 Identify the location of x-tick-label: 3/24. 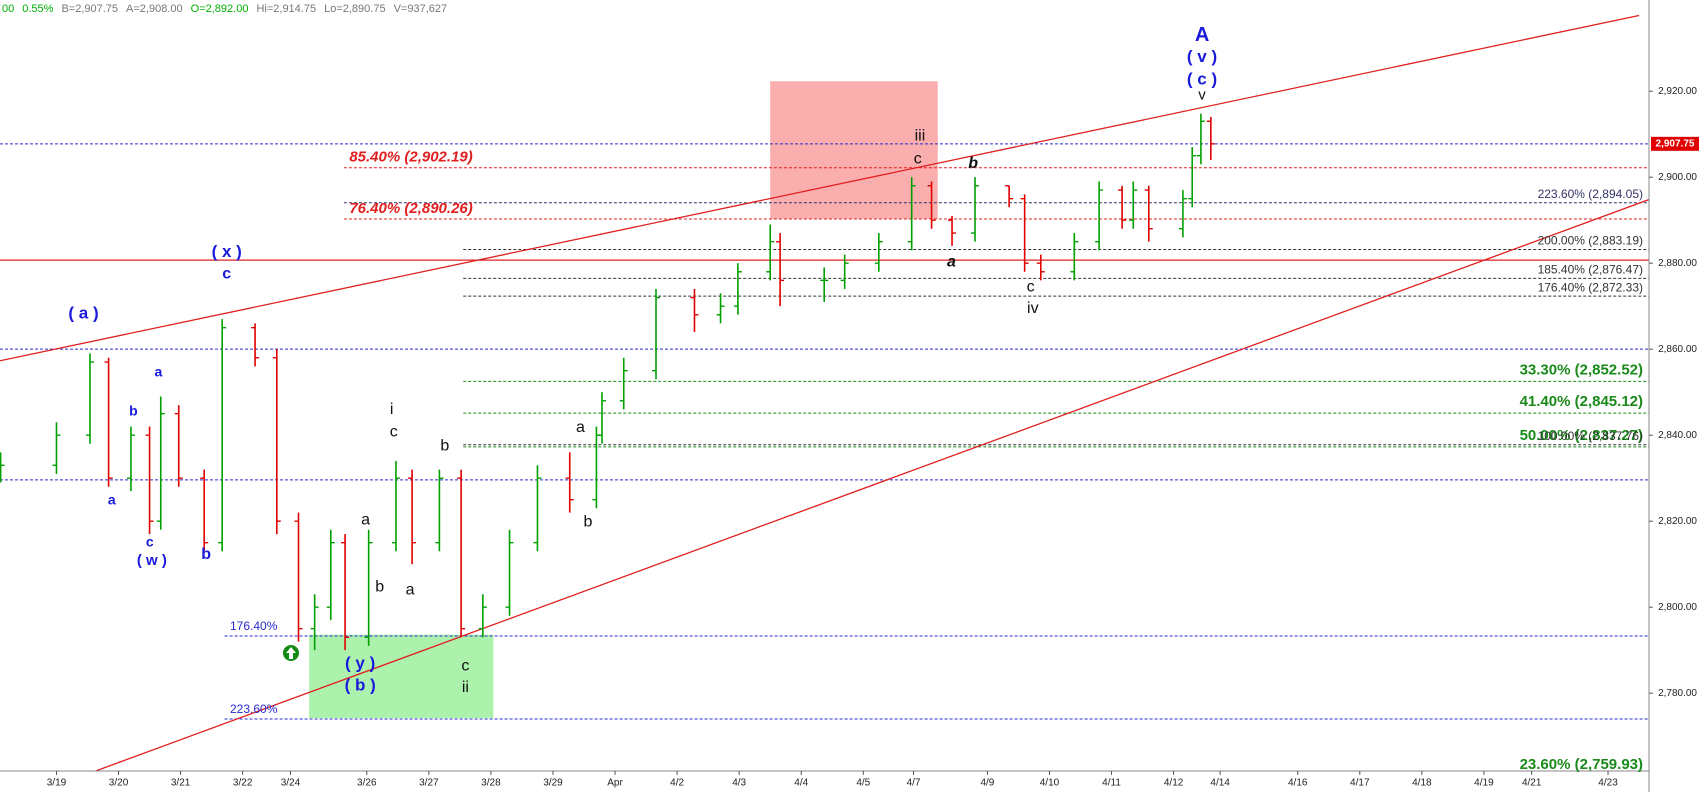
(291, 783).